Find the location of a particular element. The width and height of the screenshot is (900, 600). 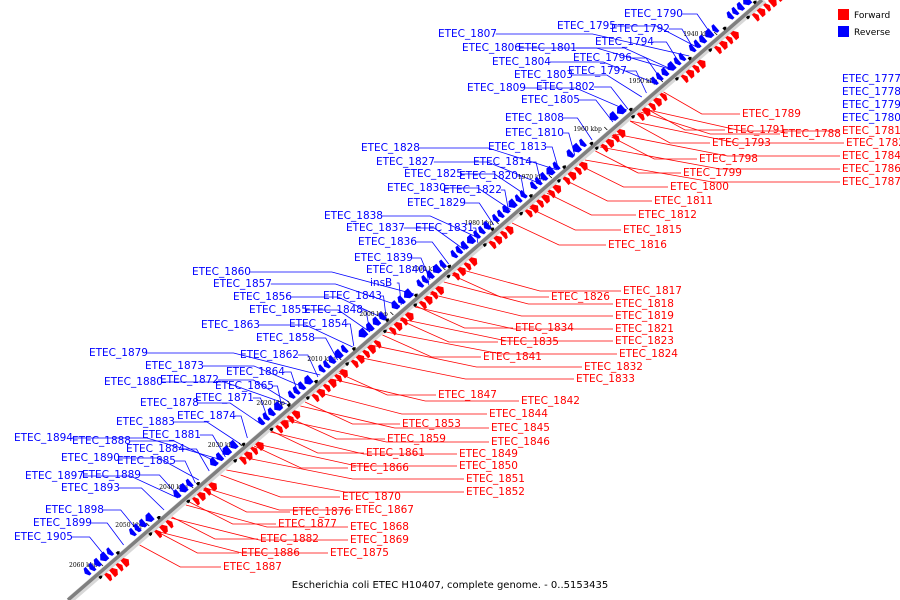

forward-gene-label: ETEC_1853 is located at coordinates (431, 424).